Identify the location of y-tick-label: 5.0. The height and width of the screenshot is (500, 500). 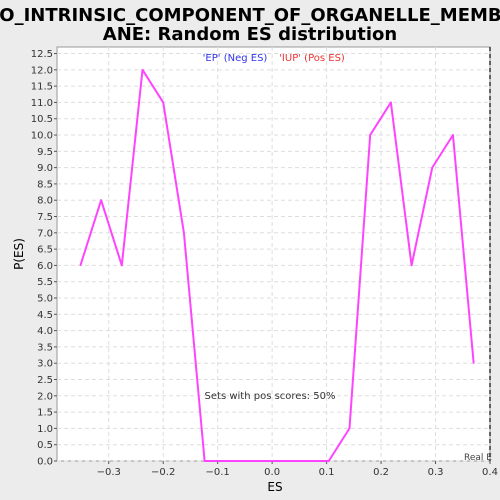
(45, 299).